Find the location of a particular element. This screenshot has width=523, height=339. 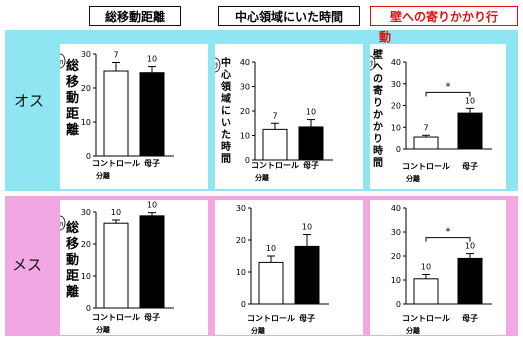

y-axis-title-char: 域 is located at coordinates (226, 98).